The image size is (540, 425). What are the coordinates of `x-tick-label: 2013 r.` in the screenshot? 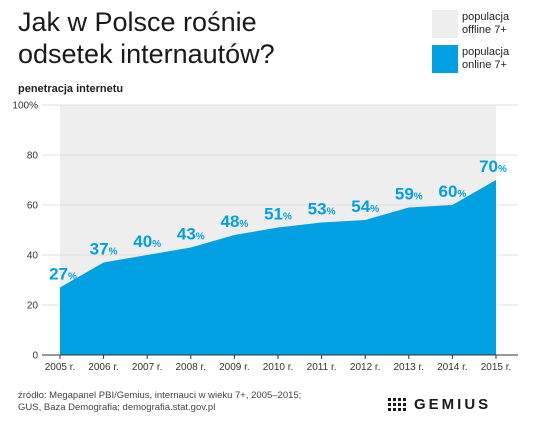 It's located at (409, 367).